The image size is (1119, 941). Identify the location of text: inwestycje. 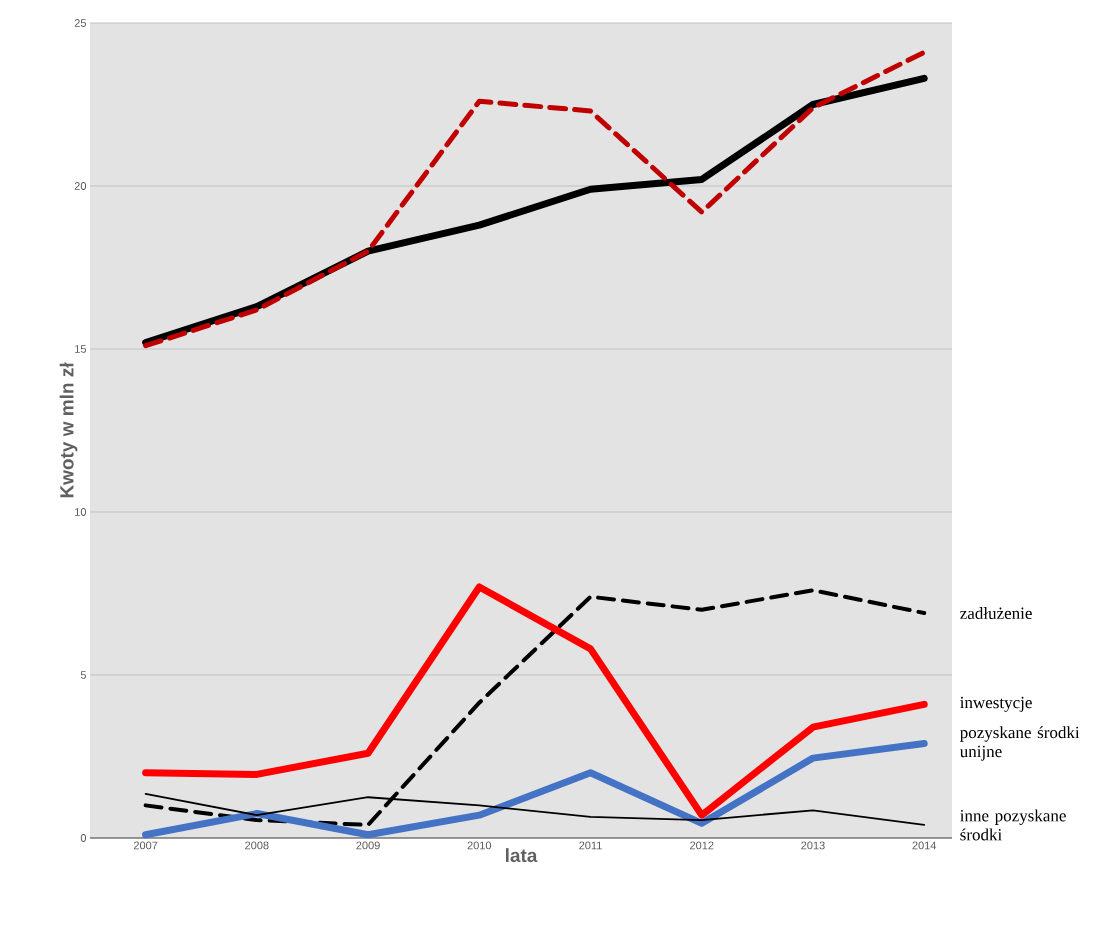
(996, 704).